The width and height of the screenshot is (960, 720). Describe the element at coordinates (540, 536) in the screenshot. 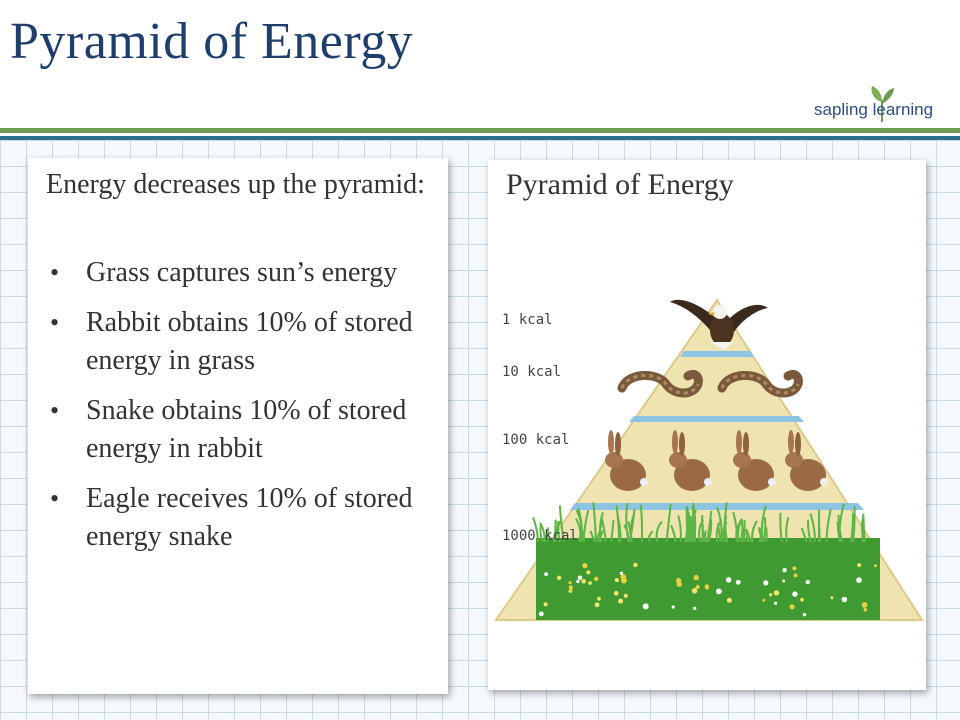

I see `level-label-4: 1000 kcal` at that location.